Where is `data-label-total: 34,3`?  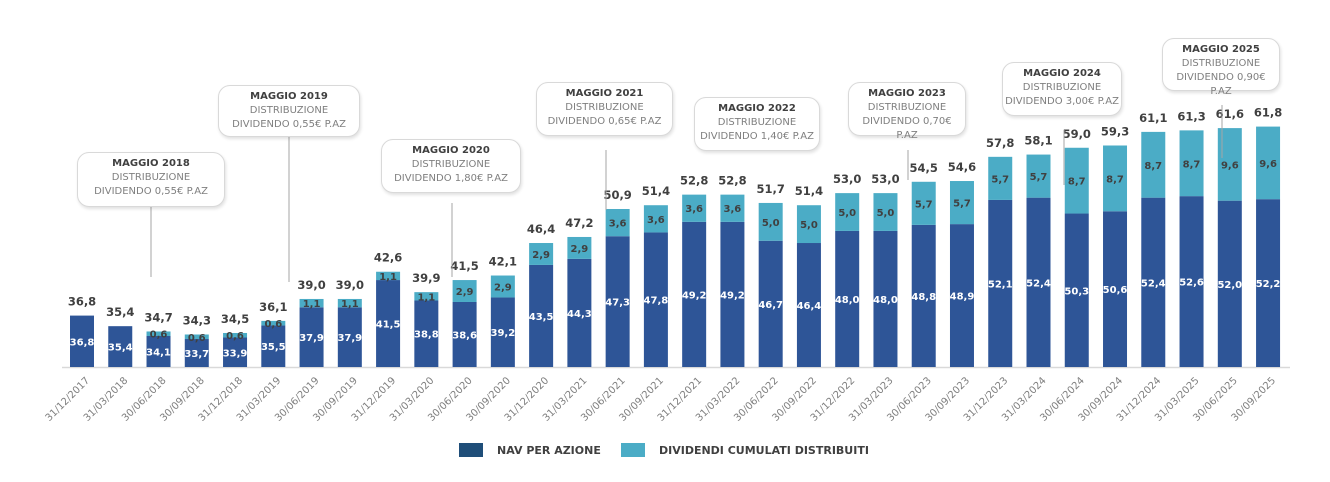
data-label-total: 34,3 is located at coordinates (197, 320).